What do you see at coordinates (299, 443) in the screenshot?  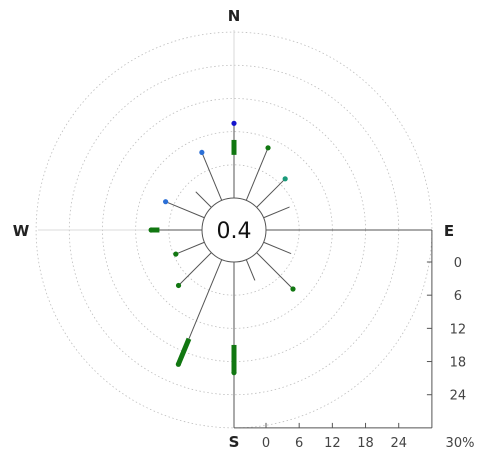 I see `horizontal-tick-label: 6` at bounding box center [299, 443].